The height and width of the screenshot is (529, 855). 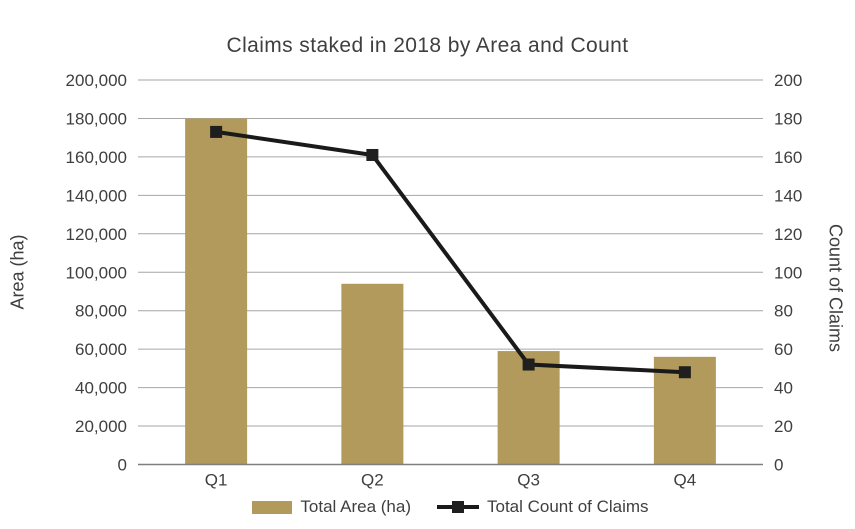 I want to click on left-axis-tick: 0, so click(x=122, y=465).